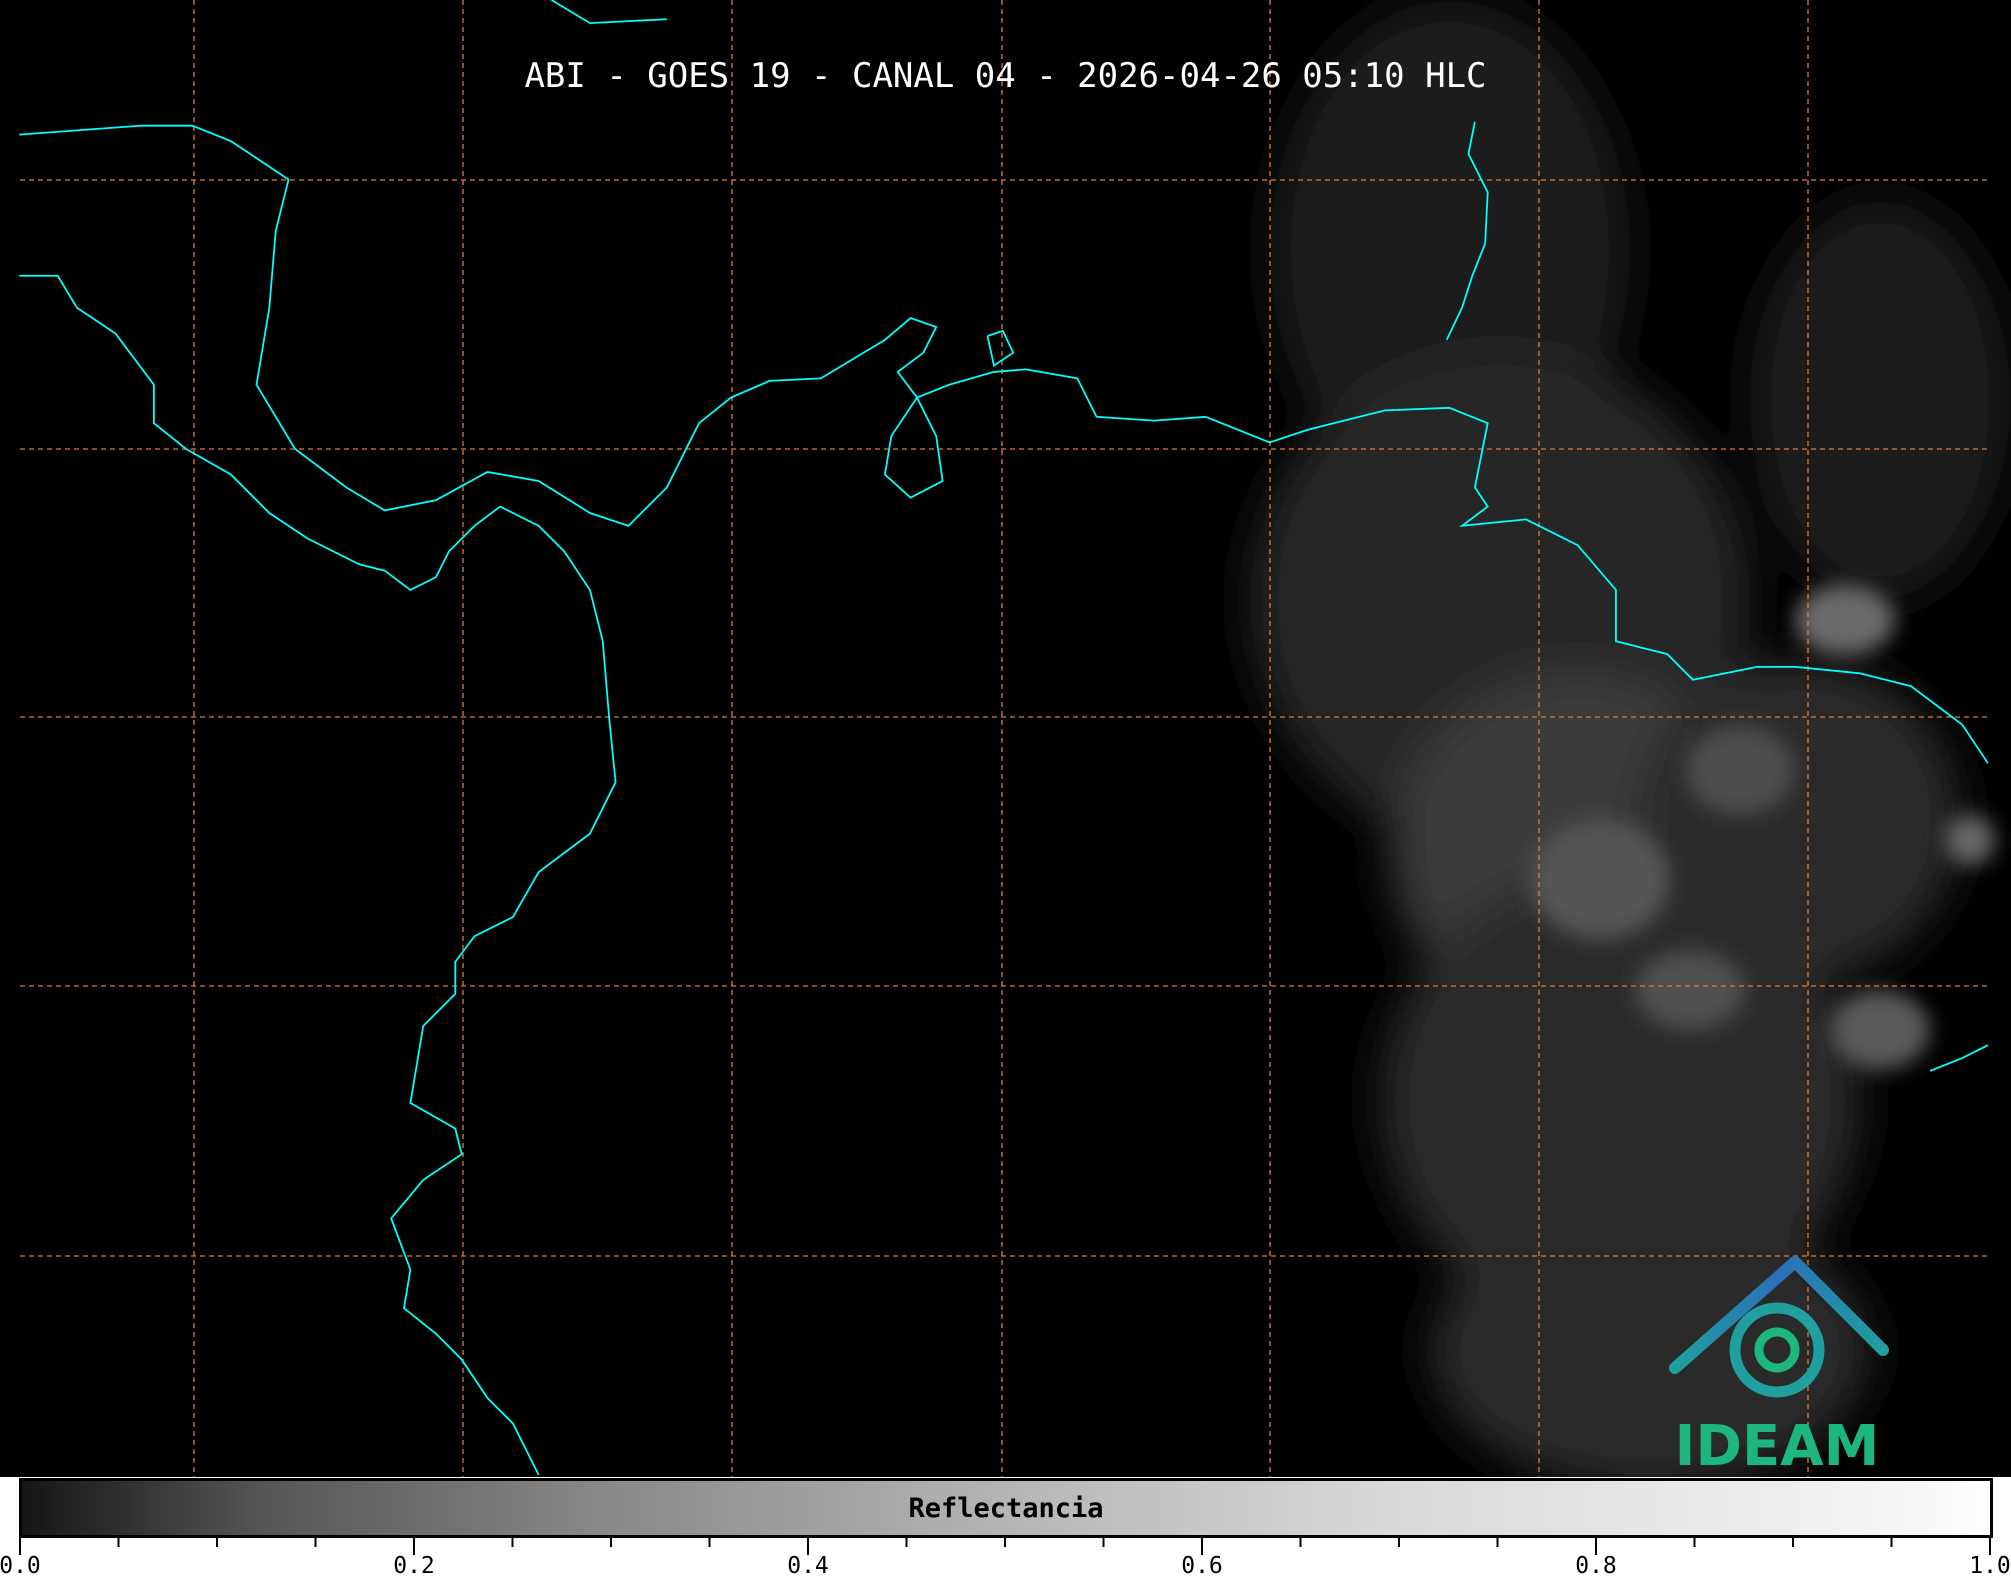 The height and width of the screenshot is (1577, 2011). What do you see at coordinates (414, 1565) in the screenshot?
I see `colorbar-tick-label: 0.2` at bounding box center [414, 1565].